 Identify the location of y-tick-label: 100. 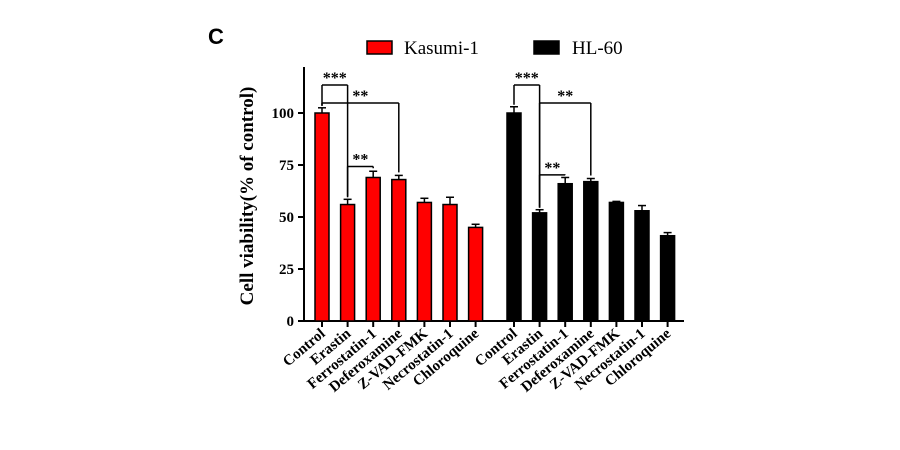
(283, 114).